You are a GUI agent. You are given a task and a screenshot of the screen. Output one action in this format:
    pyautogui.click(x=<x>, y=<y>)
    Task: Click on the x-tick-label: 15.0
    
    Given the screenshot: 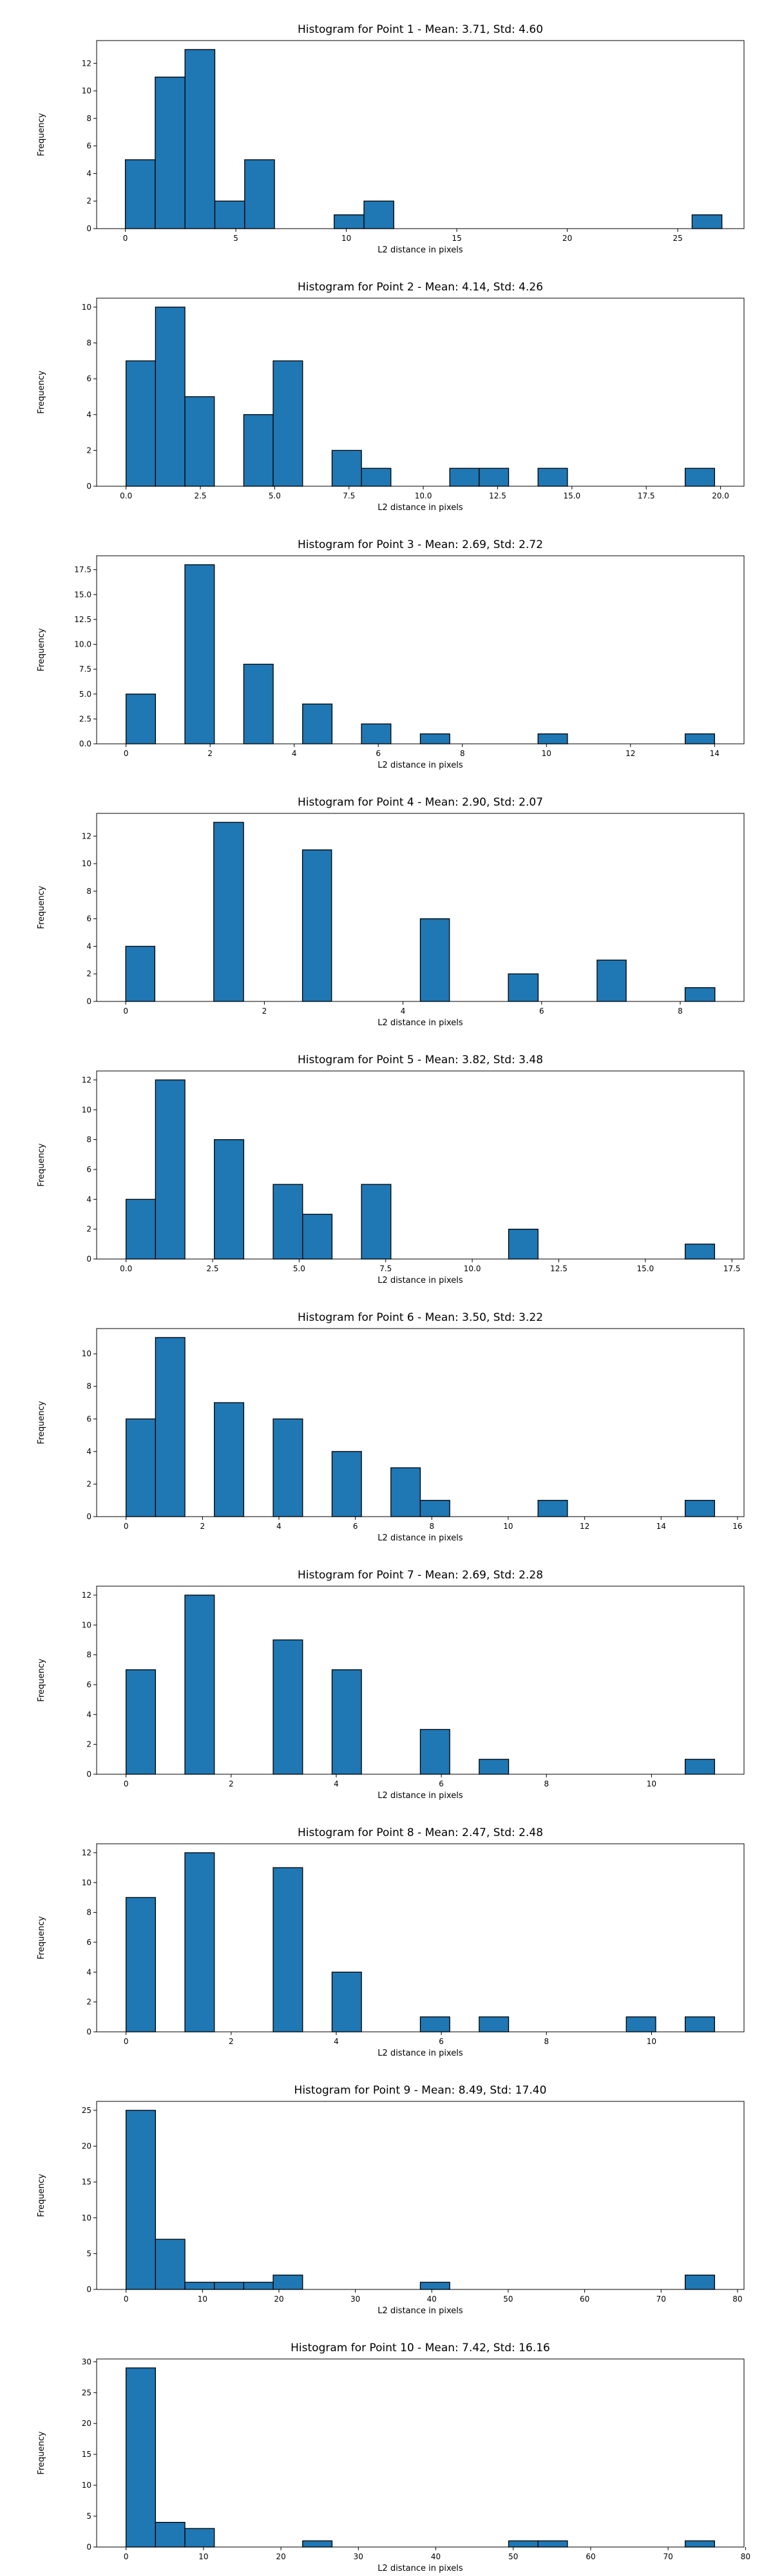 What is the action you would take?
    pyautogui.click(x=645, y=1268)
    